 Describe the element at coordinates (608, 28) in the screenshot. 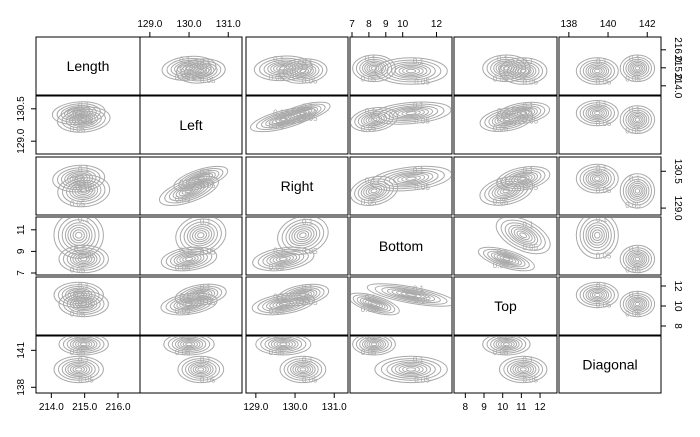

I see `top-axis-diagonal: 138 140 142` at that location.